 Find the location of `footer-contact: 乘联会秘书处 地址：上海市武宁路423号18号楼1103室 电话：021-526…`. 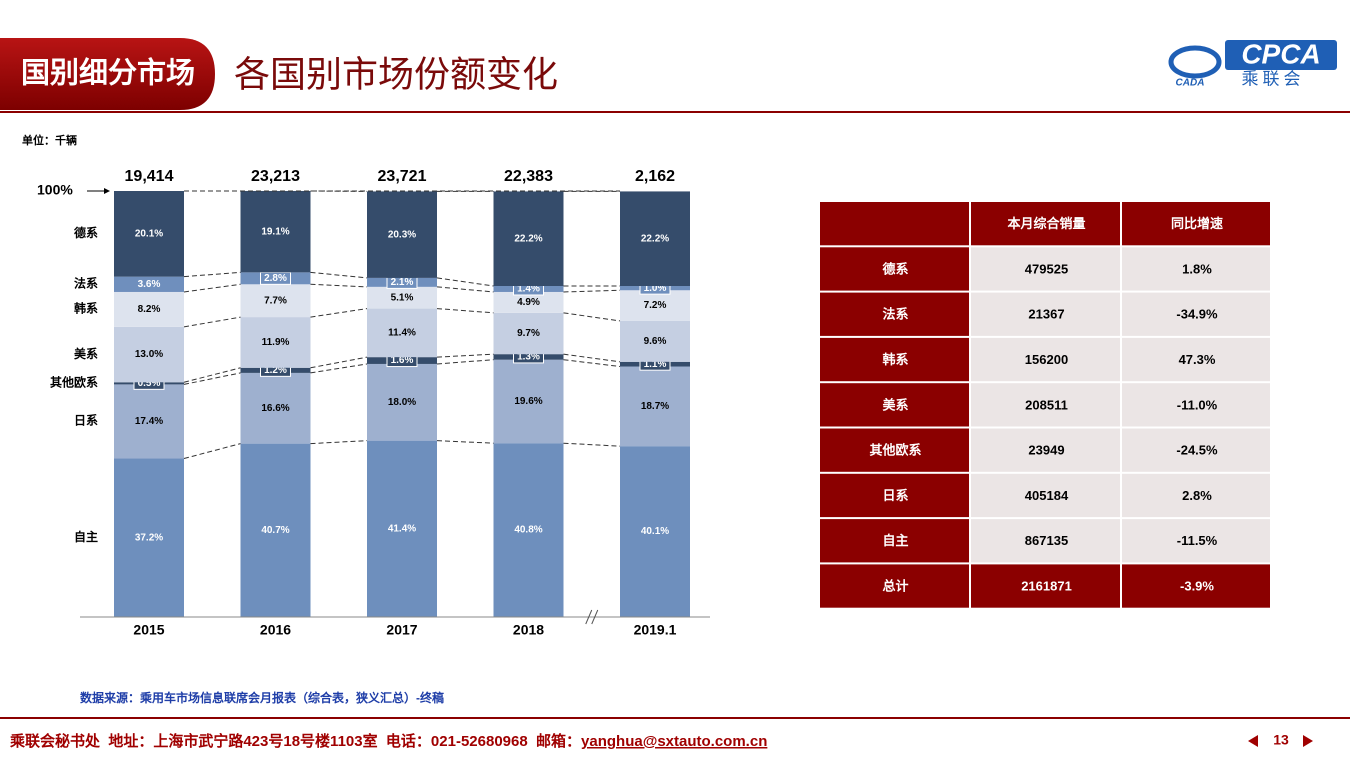

footer-contact: 乘联会秘书处 地址：上海市武宁路423号18号楼1103室 电话：021-526… is located at coordinates (388, 741).